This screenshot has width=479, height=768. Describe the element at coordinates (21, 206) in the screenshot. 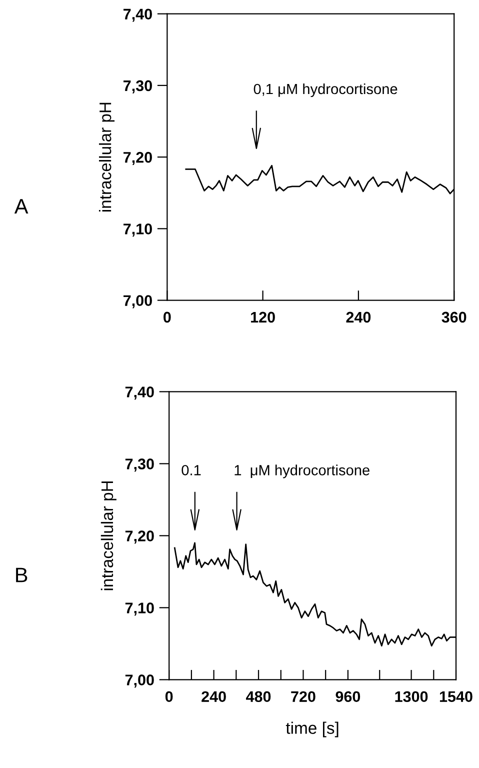

I see `text: A` at that location.